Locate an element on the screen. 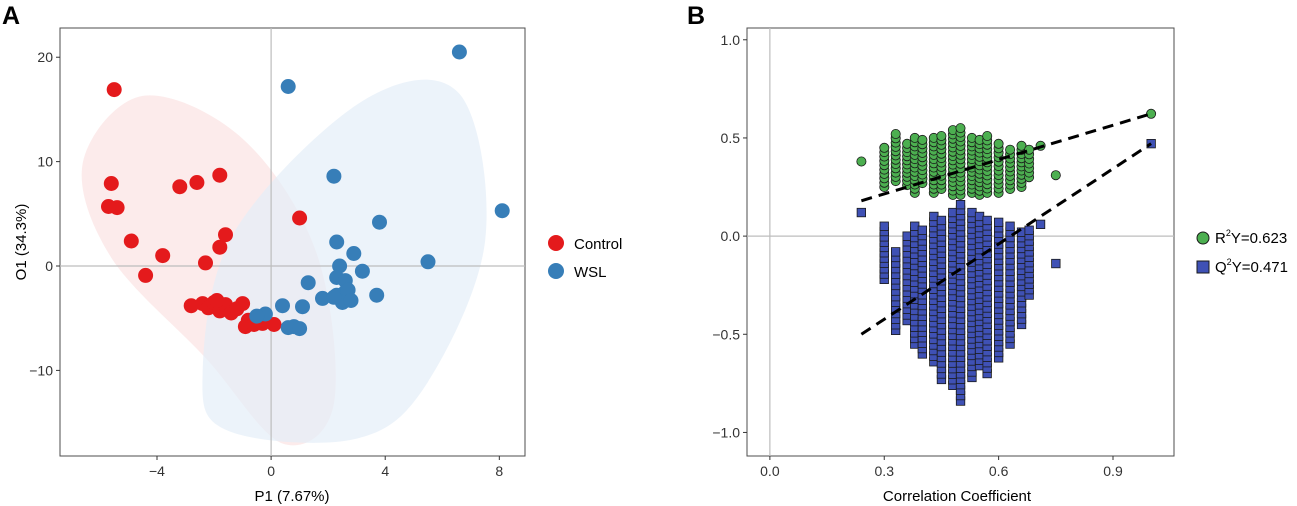 The height and width of the screenshot is (506, 1297). y-axis-ticks: −1.0 −0.5 0.0 0.5 1.0 is located at coordinates (729, 236).